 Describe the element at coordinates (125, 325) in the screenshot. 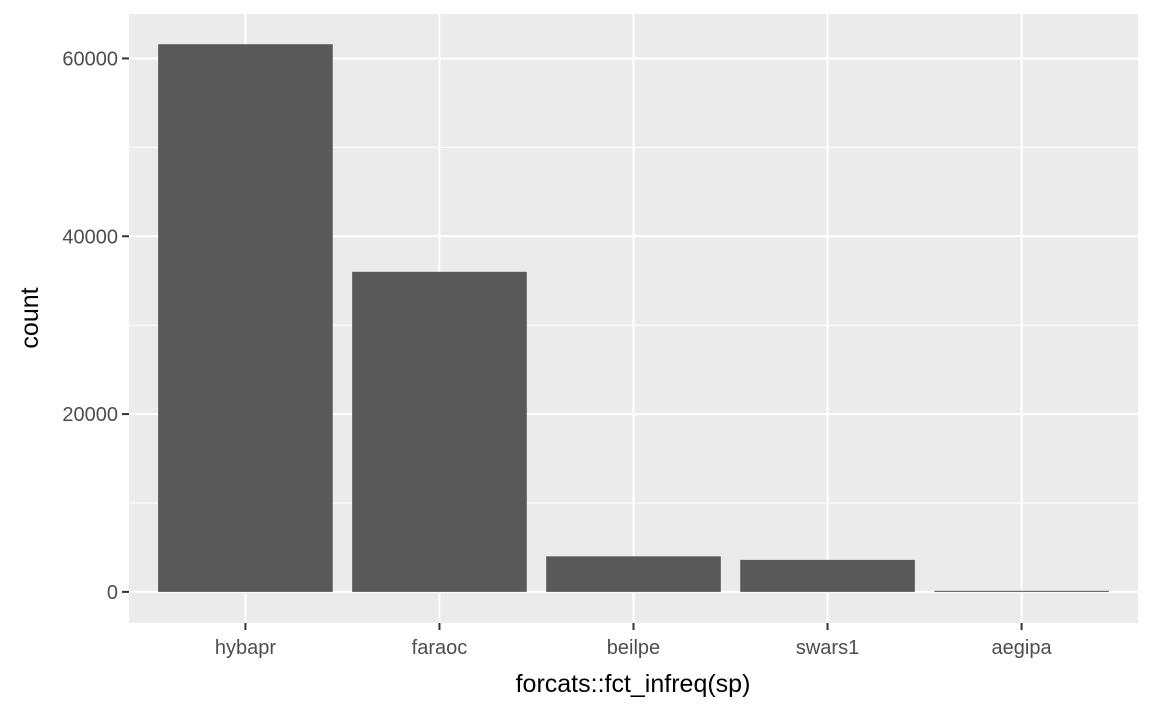

I see `y-axis-ticks` at that location.